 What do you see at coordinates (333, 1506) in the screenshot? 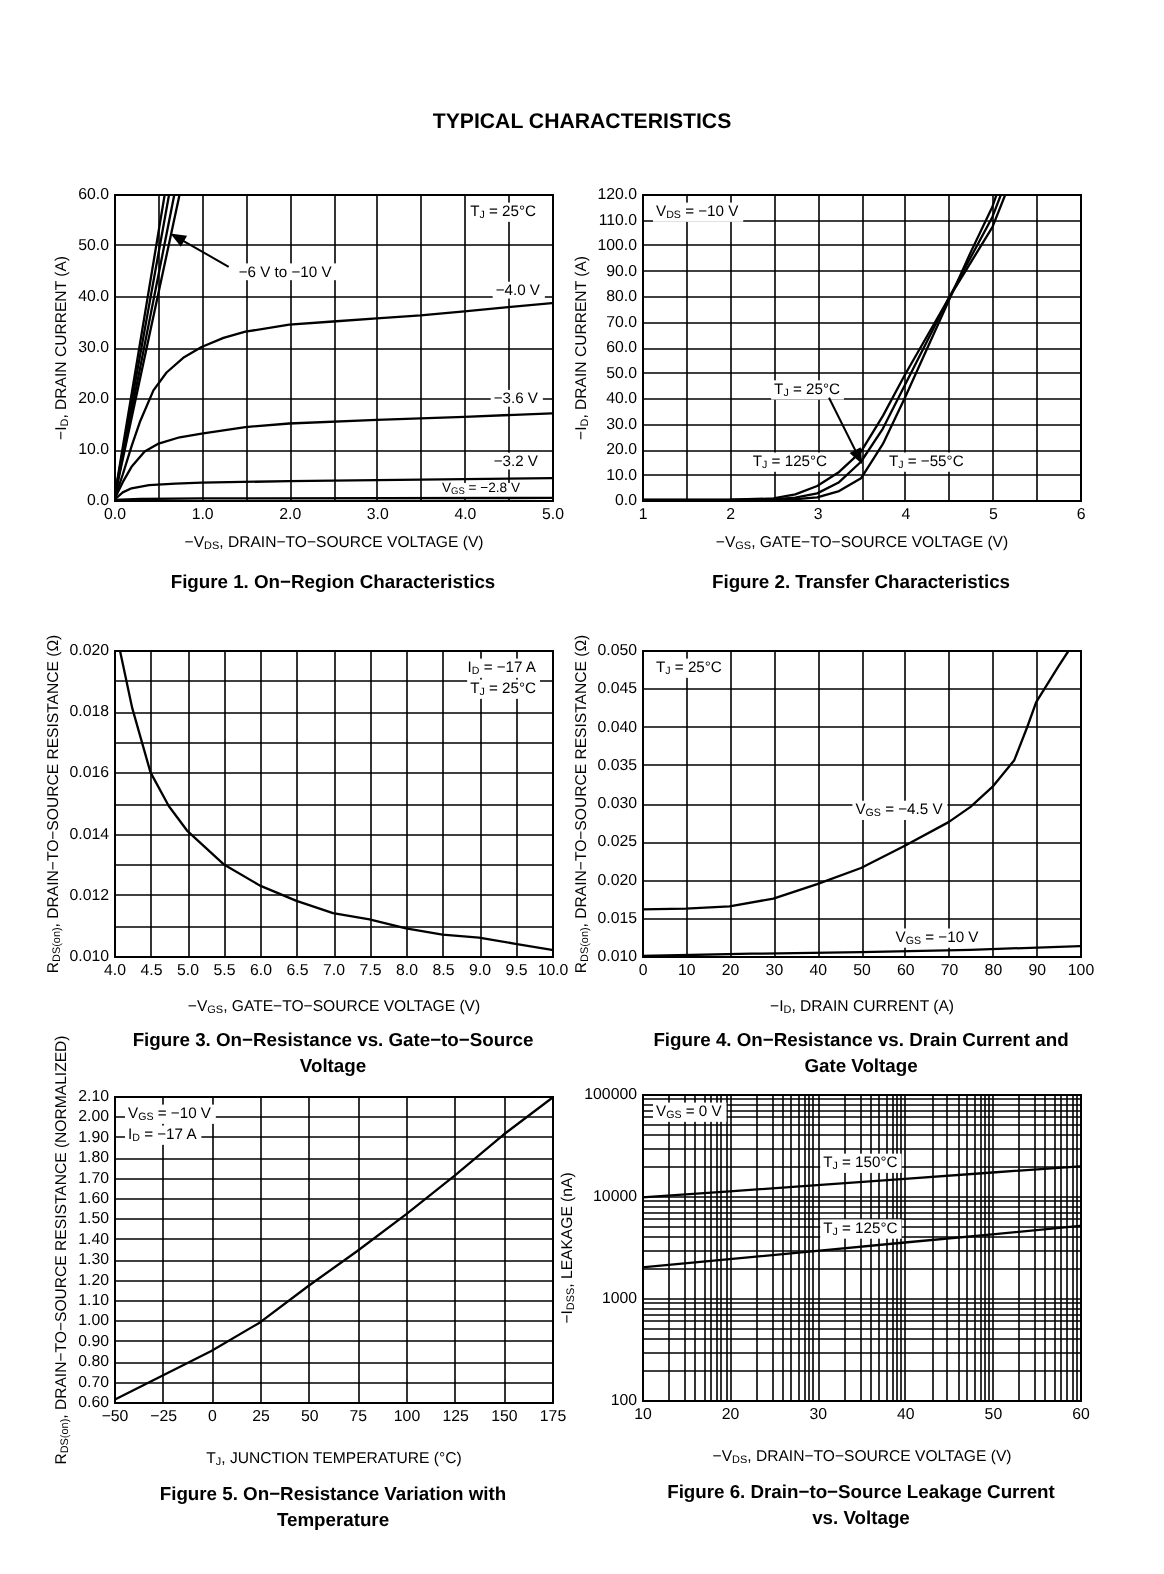
I see `text: Figure 5. On−Resistance Variation with Temperature` at bounding box center [333, 1506].